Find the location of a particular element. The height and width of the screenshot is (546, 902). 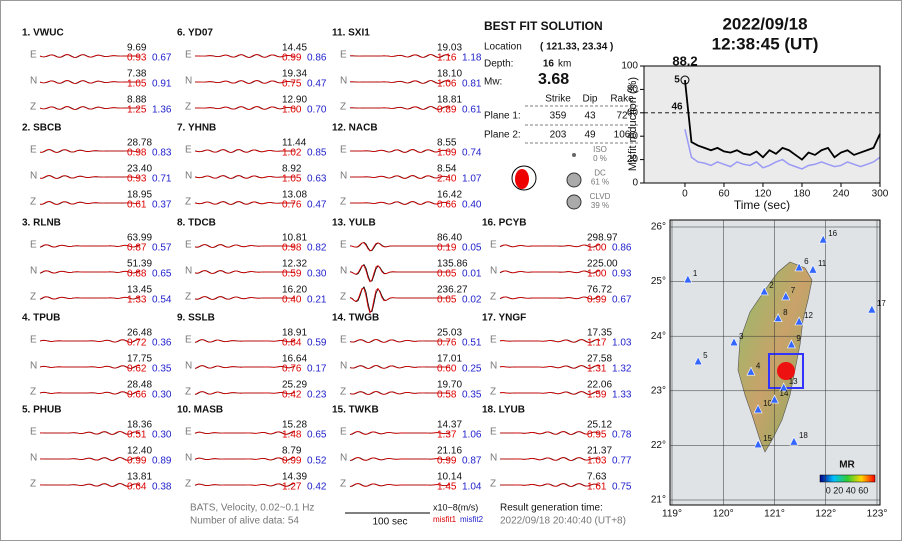

misfit1: 2.40 is located at coordinates (447, 179).